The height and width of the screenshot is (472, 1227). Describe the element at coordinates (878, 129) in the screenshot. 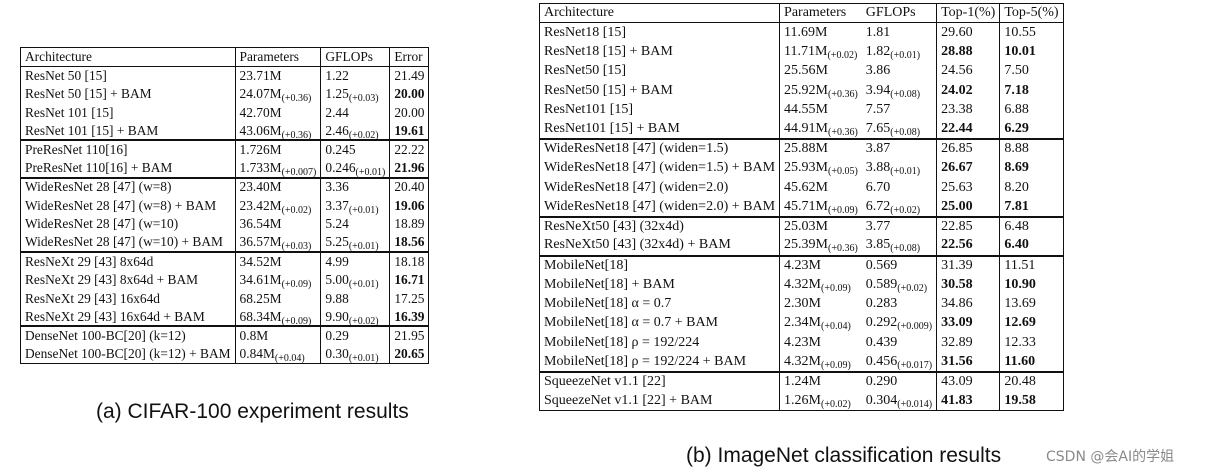

I see `gflops-cell-value: 7.65` at that location.